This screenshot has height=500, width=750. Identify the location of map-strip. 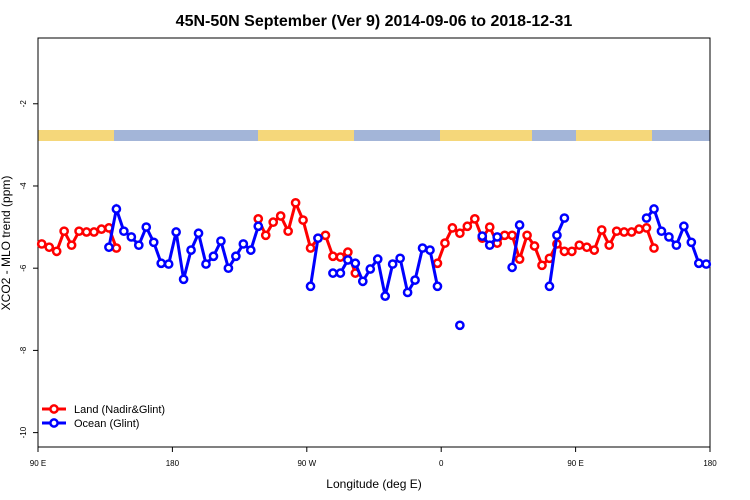
(374, 135).